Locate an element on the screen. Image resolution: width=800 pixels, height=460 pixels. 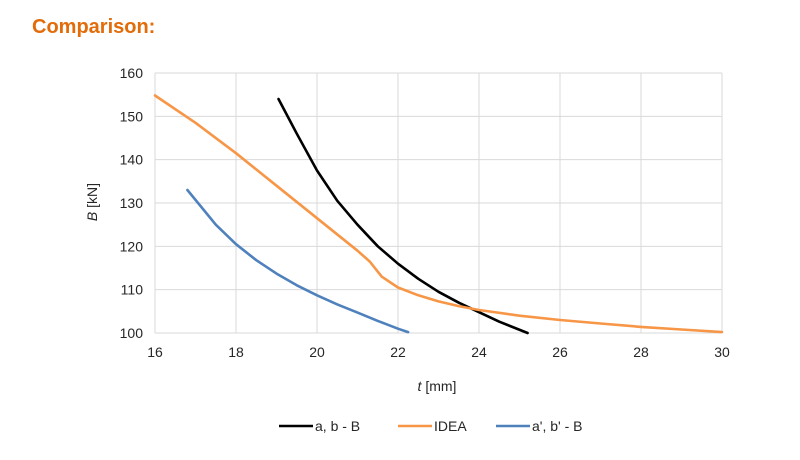
page-heading: Comparison: is located at coordinates (94, 27).